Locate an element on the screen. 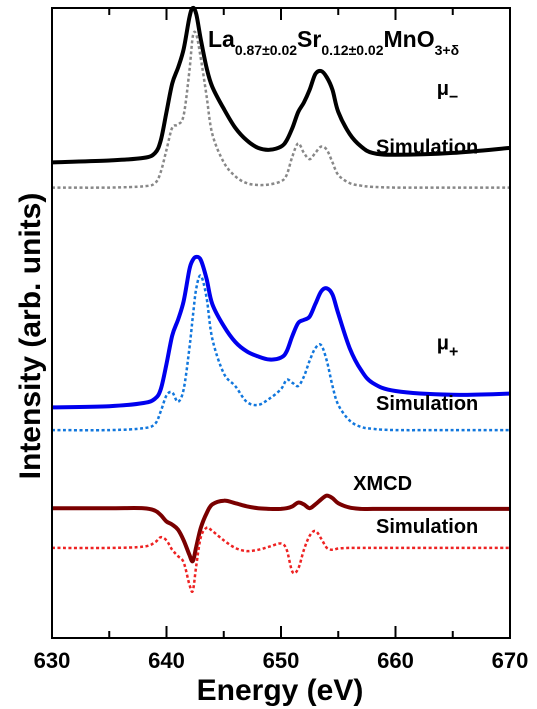  annotation-xmcd: XMCD is located at coordinates (382, 484).